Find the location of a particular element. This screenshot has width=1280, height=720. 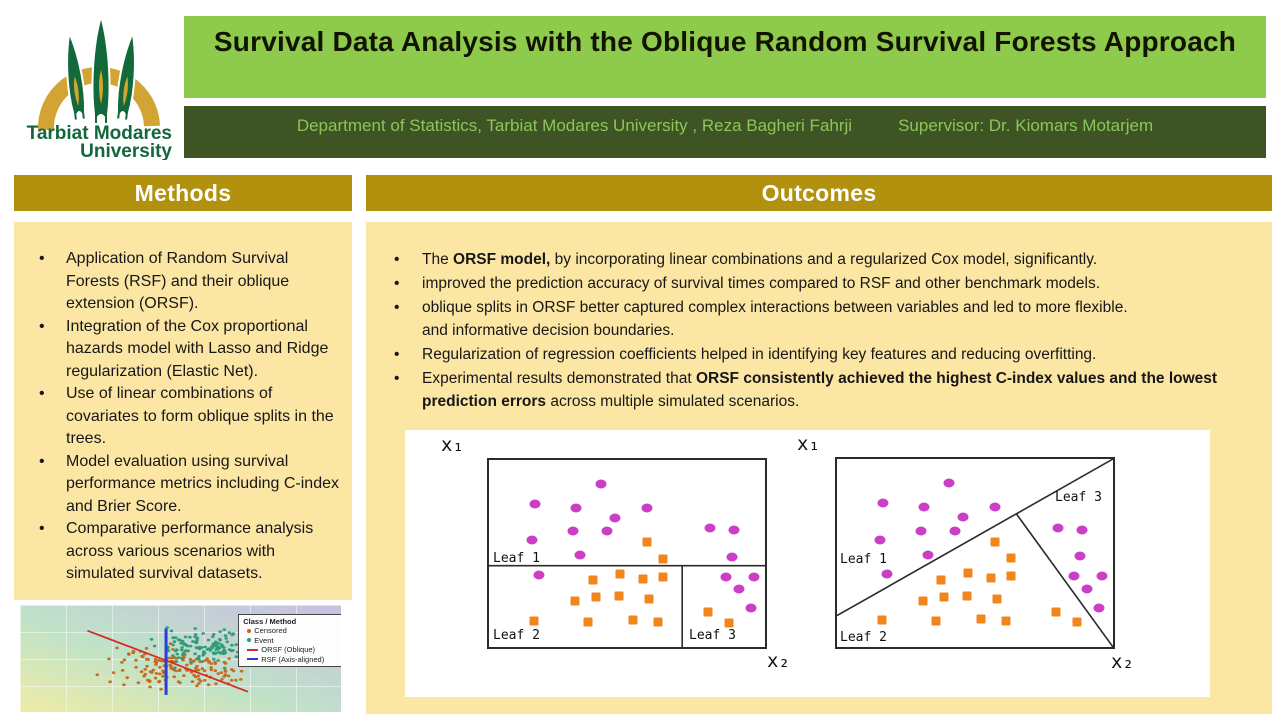

oblique-points is located at coordinates (975, 553).